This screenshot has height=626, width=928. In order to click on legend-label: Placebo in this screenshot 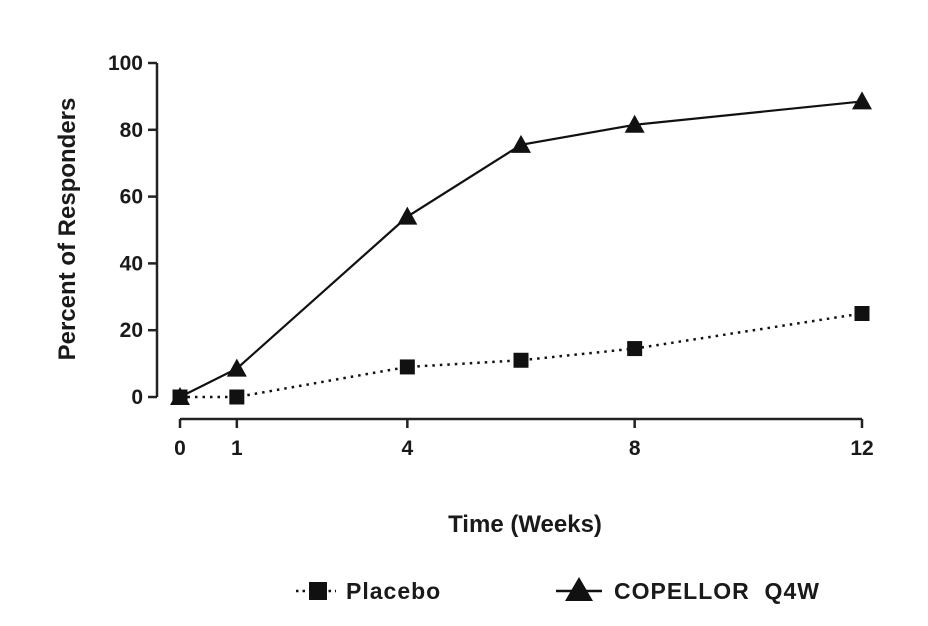, I will do `click(393, 591)`.